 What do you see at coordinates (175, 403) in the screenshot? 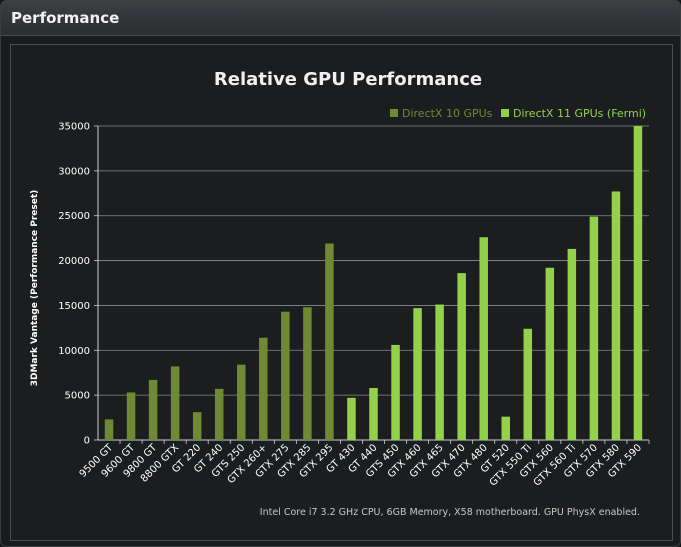
I see `bar-8800-gtx` at bounding box center [175, 403].